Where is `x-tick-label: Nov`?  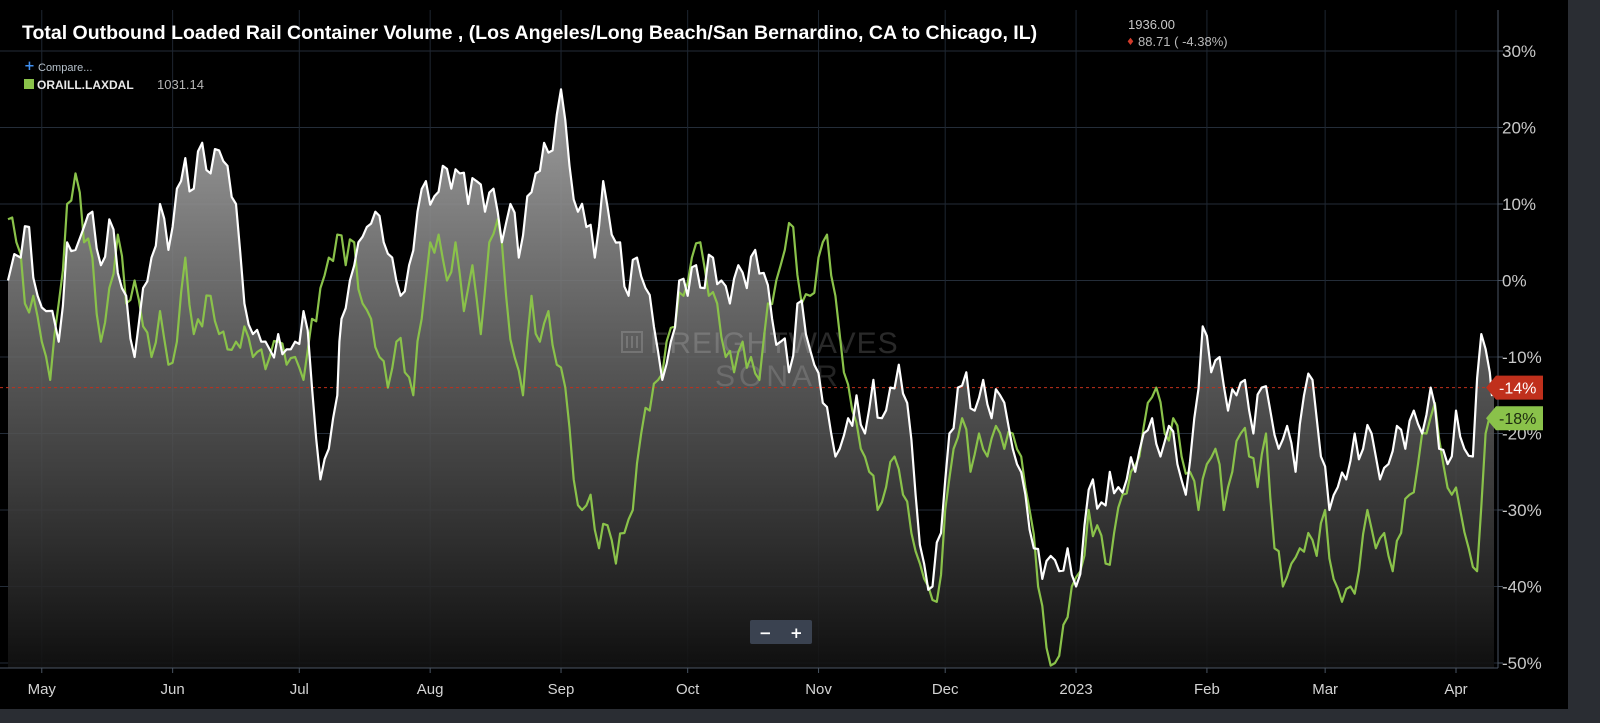
x-tick-label: Nov is located at coordinates (818, 689).